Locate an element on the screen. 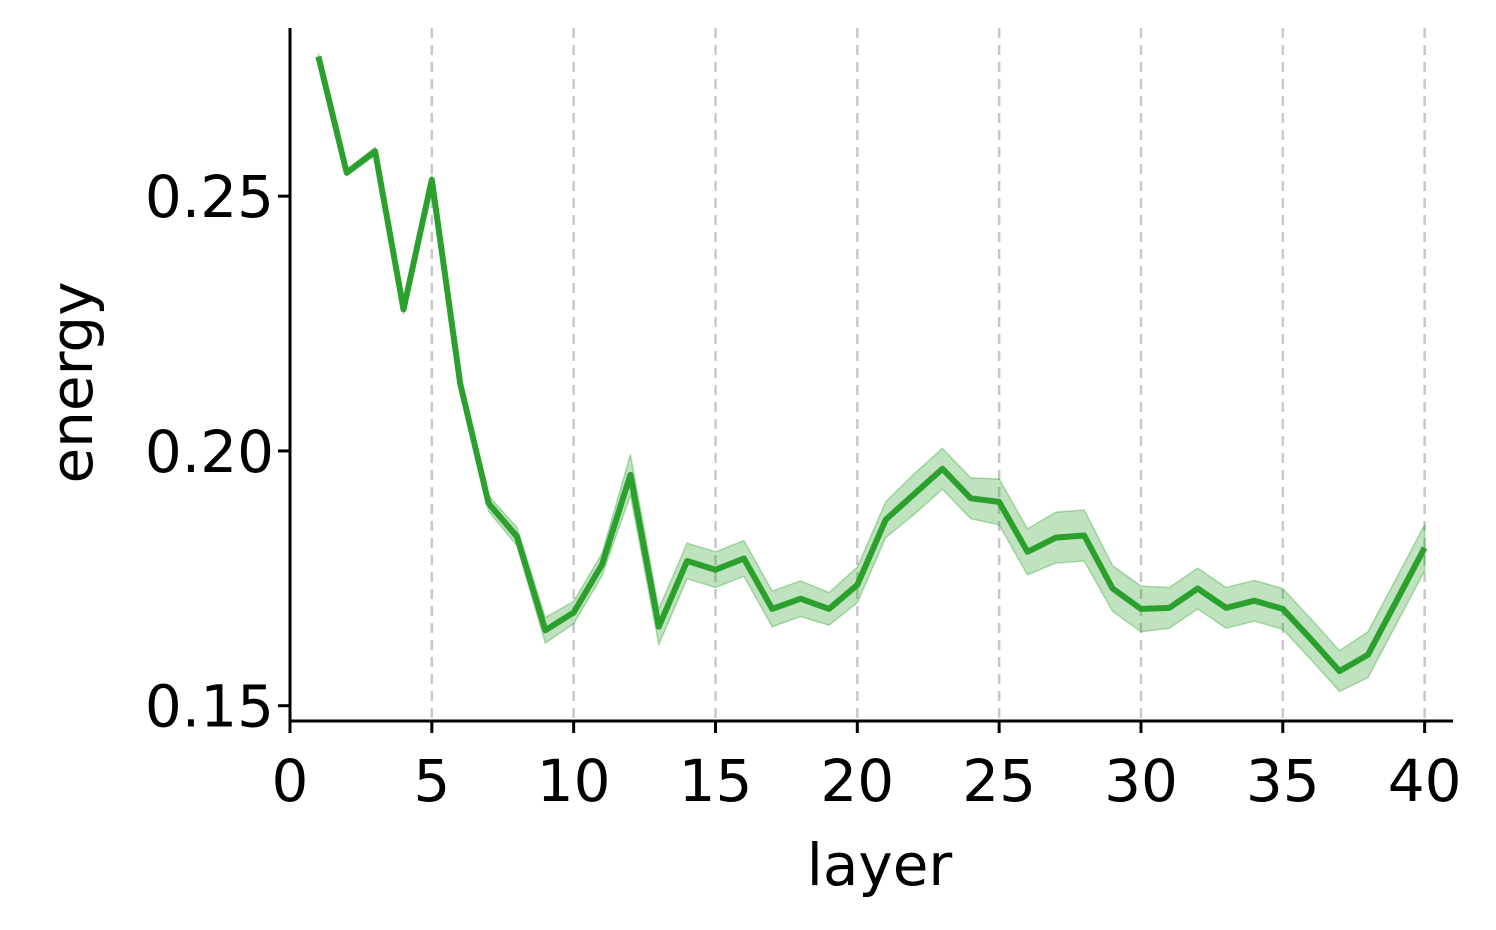 This screenshot has width=1496, height=930. x-axis-ticks: 0 5 10 15 20 25 30 35 40 is located at coordinates (867, 768).